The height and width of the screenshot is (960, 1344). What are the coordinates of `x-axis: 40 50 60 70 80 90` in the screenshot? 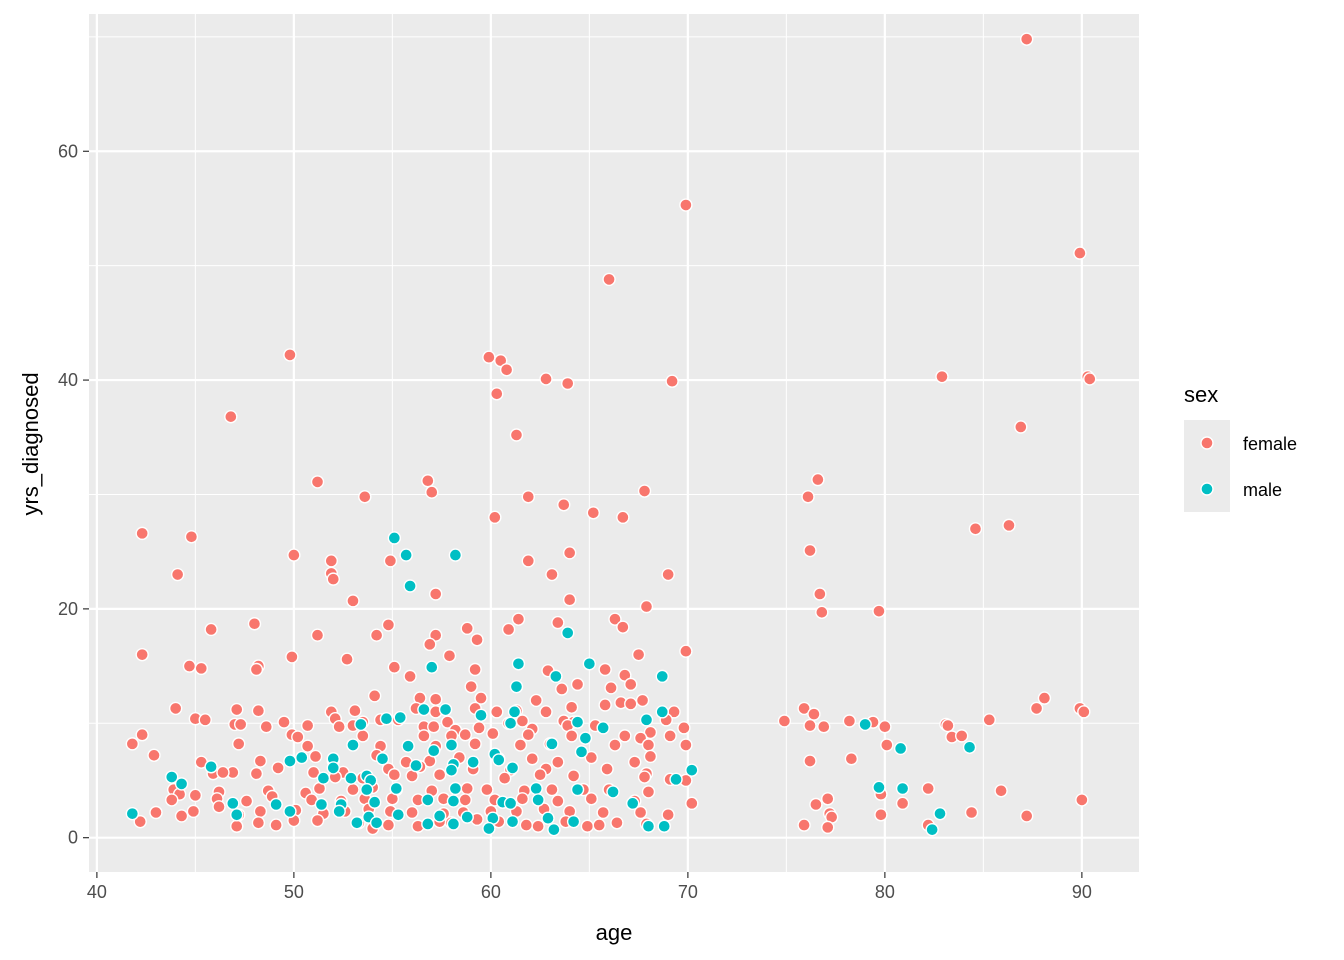 It's located at (589, 887).